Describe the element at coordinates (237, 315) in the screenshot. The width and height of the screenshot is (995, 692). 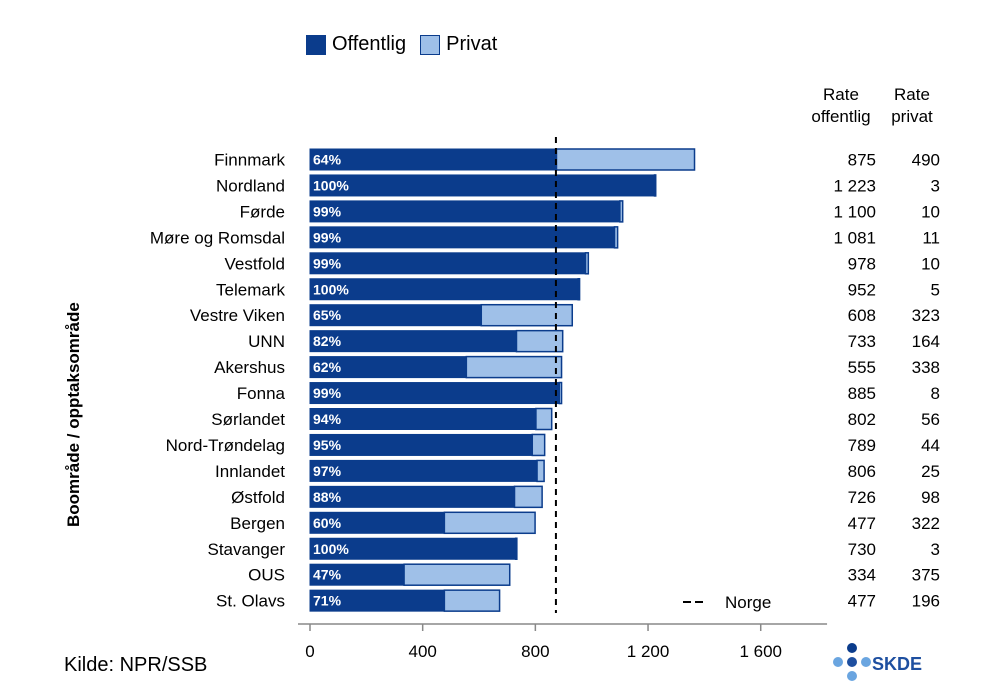
I see `category-label: Vestre Viken` at that location.